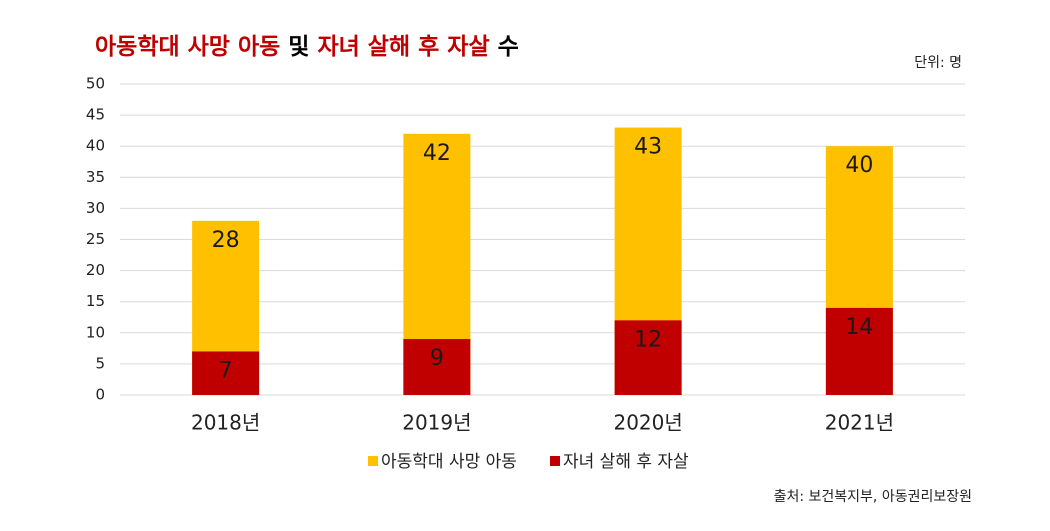 The image size is (1050, 531). Describe the element at coordinates (938, 63) in the screenshot. I see `unit-note: 단위: 명` at that location.